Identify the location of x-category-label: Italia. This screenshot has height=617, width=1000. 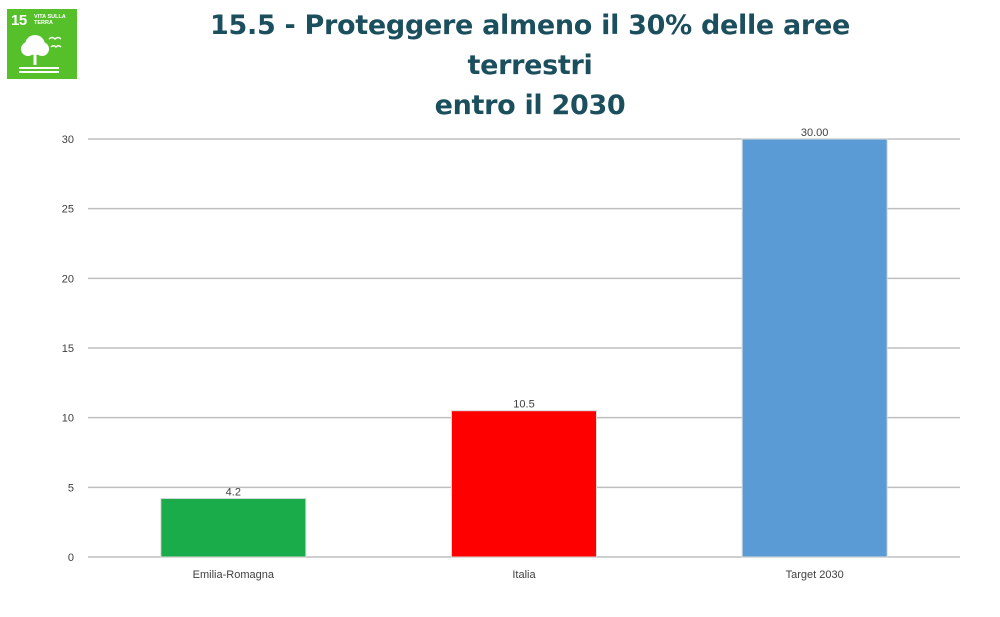
(524, 575).